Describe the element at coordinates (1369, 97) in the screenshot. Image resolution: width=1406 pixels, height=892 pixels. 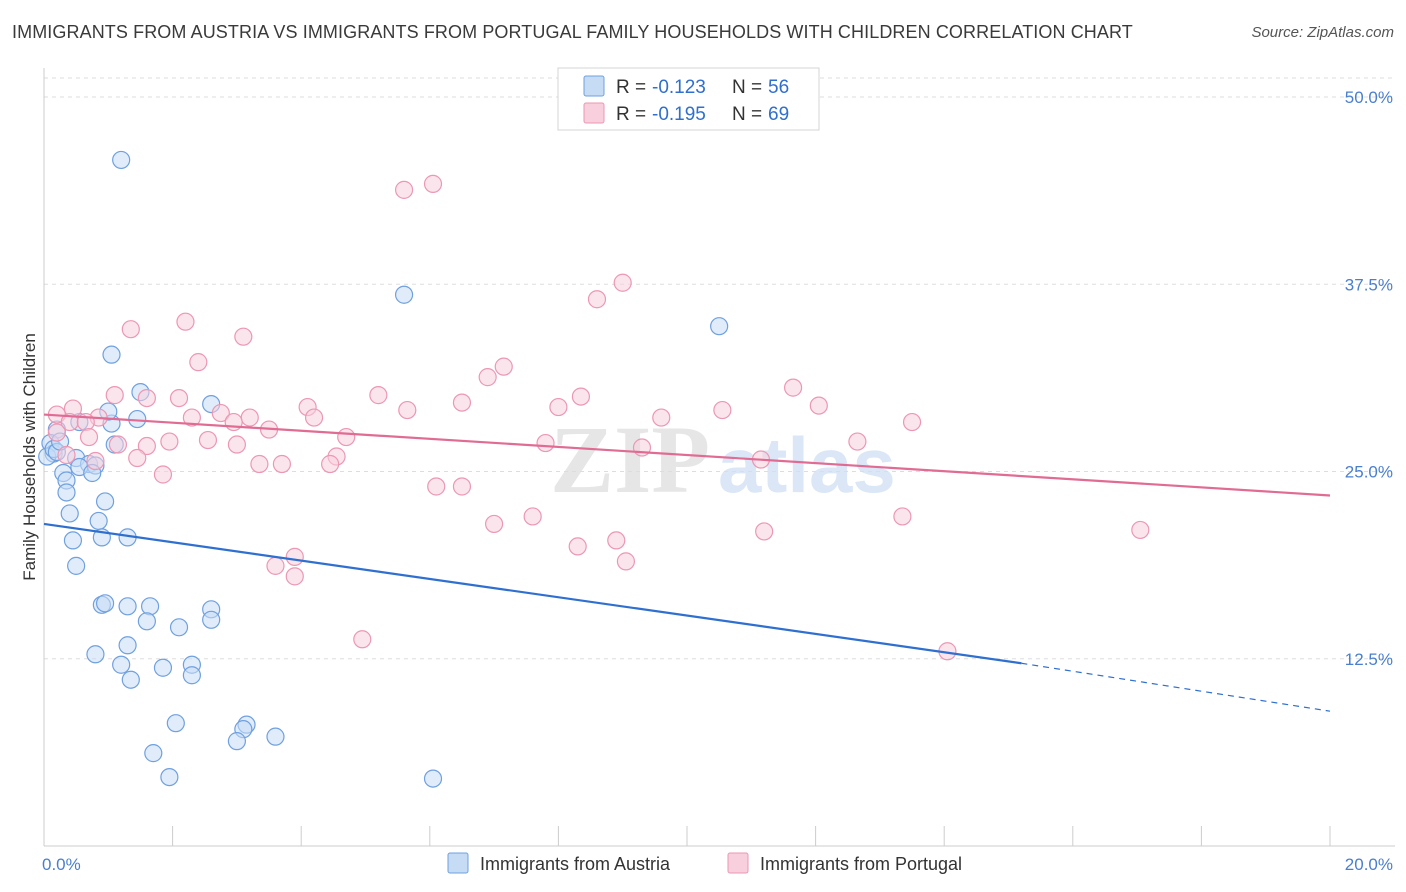
I see `y-tick-label-3: 50.0%` at that location.